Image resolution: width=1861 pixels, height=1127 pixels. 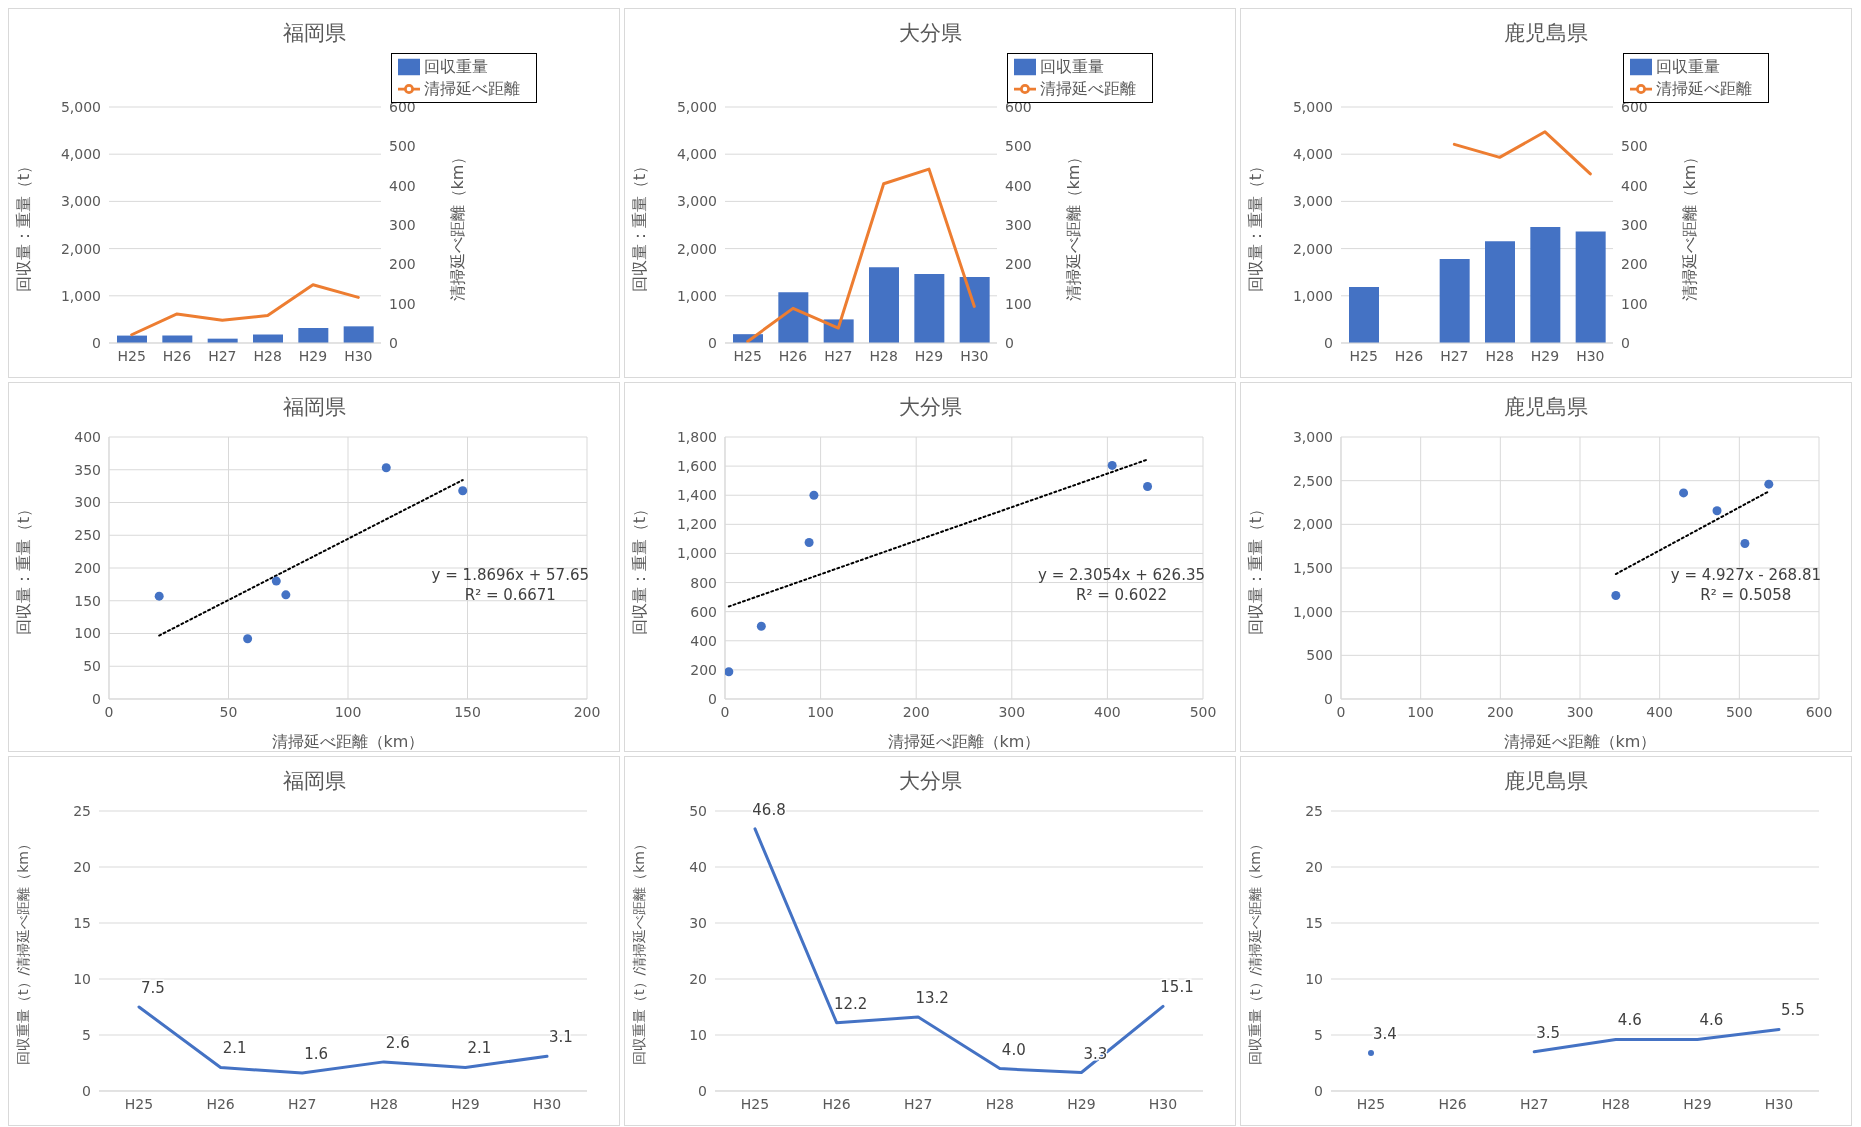 I want to click on chart-title: 福岡県, so click(x=314, y=781).